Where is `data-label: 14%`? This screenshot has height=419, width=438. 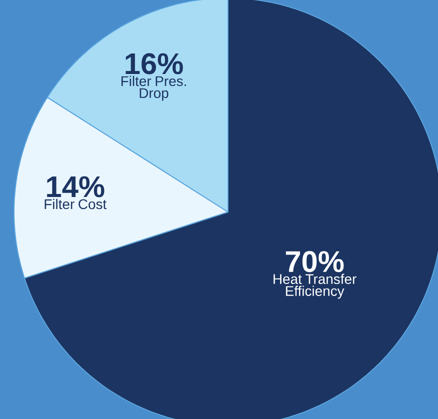
data-label: 14% is located at coordinates (75, 187).